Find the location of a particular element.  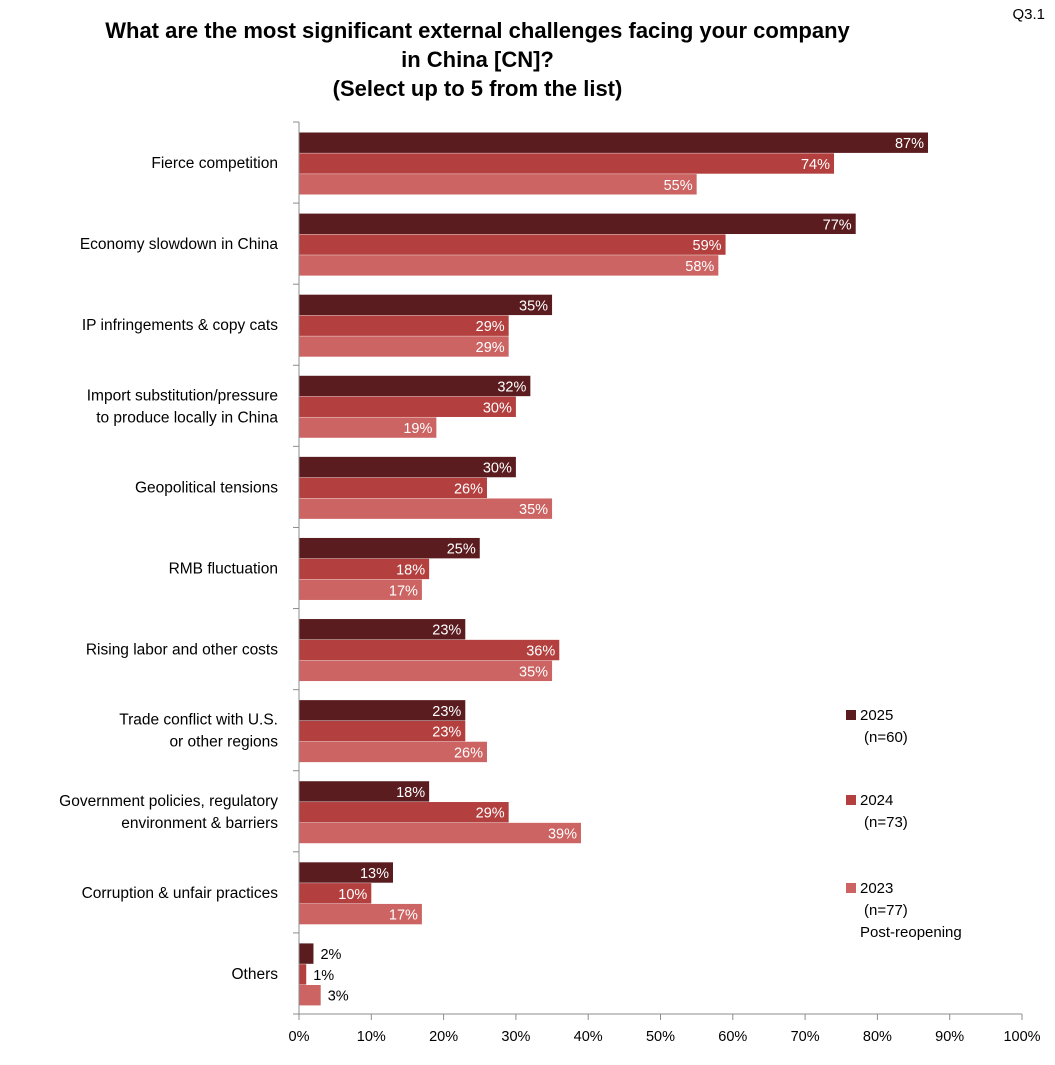

value-label-2024-10: 1% is located at coordinates (323, 976).